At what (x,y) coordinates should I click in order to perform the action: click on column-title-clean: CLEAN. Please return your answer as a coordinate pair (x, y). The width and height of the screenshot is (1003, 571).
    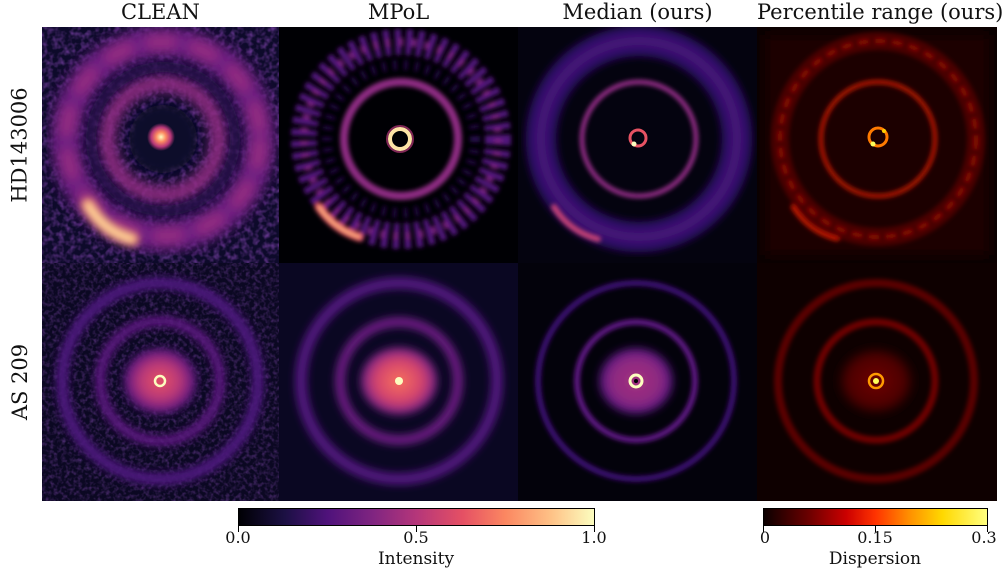
    Looking at the image, I should click on (160, 12).